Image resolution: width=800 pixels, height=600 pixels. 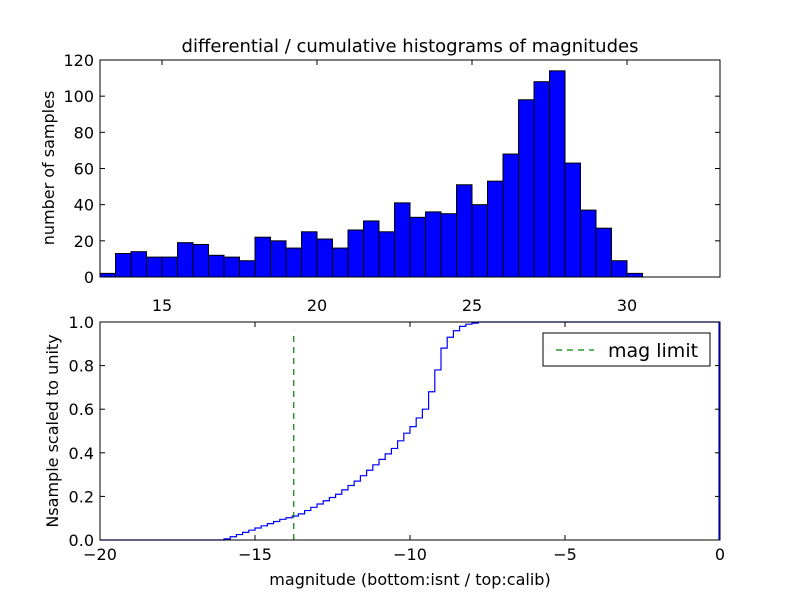 What do you see at coordinates (317, 305) in the screenshot?
I see `x-tick-label: 20` at bounding box center [317, 305].